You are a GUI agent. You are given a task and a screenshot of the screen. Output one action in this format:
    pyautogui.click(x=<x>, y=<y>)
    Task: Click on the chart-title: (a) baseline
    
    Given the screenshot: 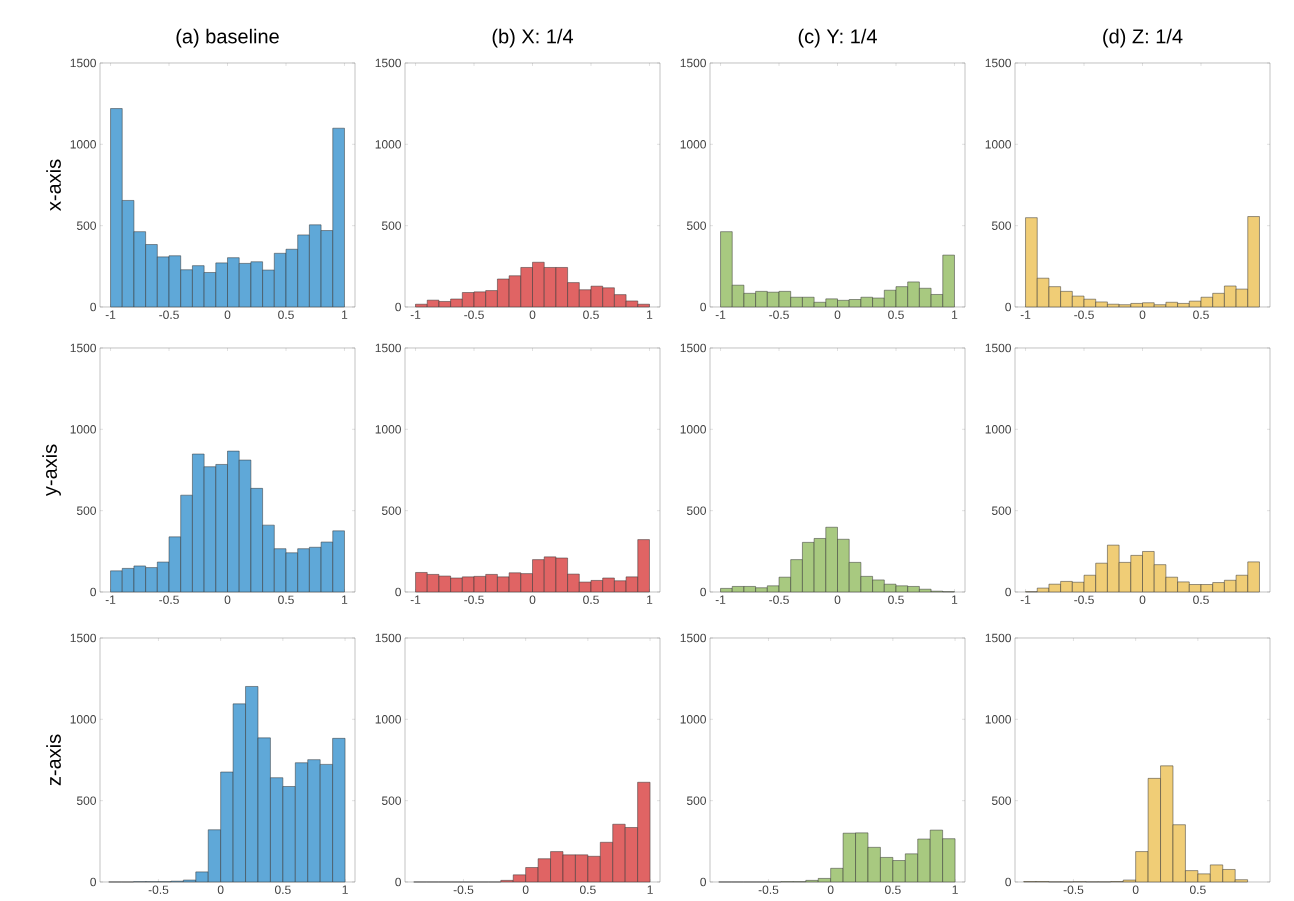 What is the action you would take?
    pyautogui.click(x=227, y=38)
    